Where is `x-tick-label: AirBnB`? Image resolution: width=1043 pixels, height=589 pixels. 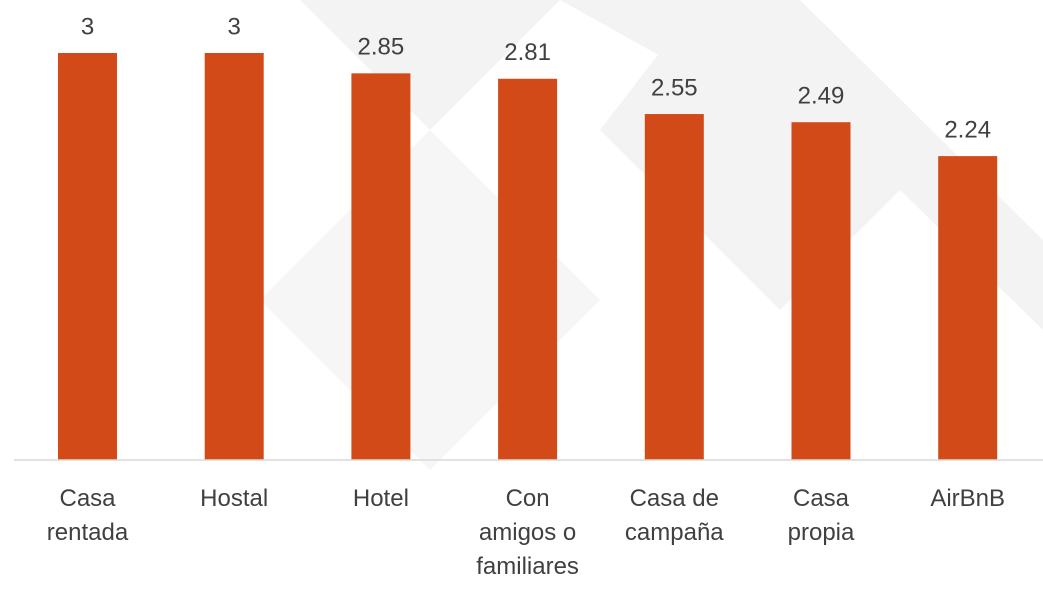
x-tick-label: AirBnB is located at coordinates (968, 498).